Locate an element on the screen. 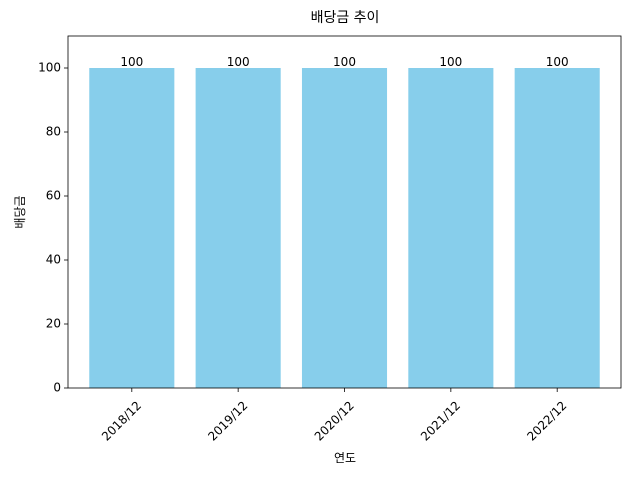 The height and width of the screenshot is (480, 640). chart-title: 배당금 추이 is located at coordinates (345, 18).